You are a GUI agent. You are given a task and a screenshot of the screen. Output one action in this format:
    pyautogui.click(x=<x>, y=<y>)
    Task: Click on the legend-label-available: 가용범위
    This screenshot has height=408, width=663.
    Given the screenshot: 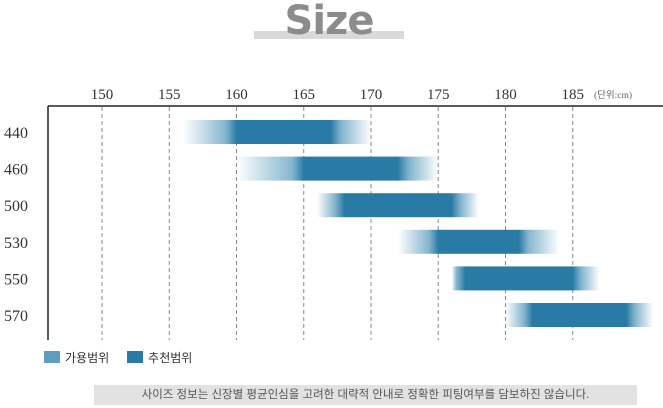 What is the action you would take?
    pyautogui.click(x=87, y=357)
    